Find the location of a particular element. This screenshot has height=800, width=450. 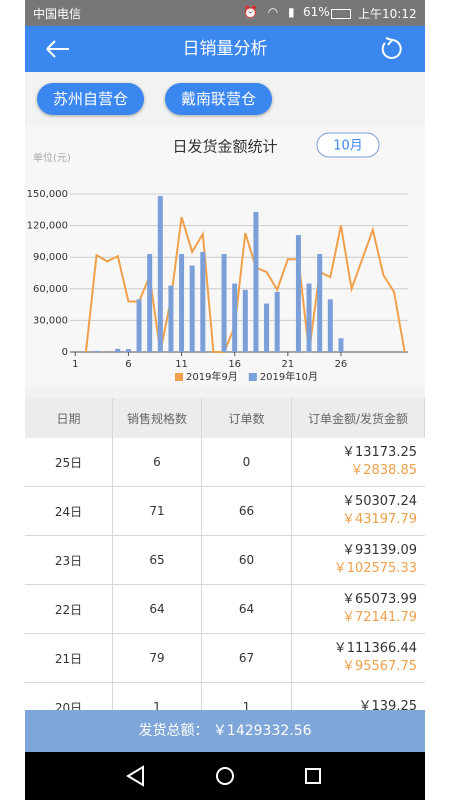

footer: 发货总额： ￥1429332.56 is located at coordinates (225, 731).